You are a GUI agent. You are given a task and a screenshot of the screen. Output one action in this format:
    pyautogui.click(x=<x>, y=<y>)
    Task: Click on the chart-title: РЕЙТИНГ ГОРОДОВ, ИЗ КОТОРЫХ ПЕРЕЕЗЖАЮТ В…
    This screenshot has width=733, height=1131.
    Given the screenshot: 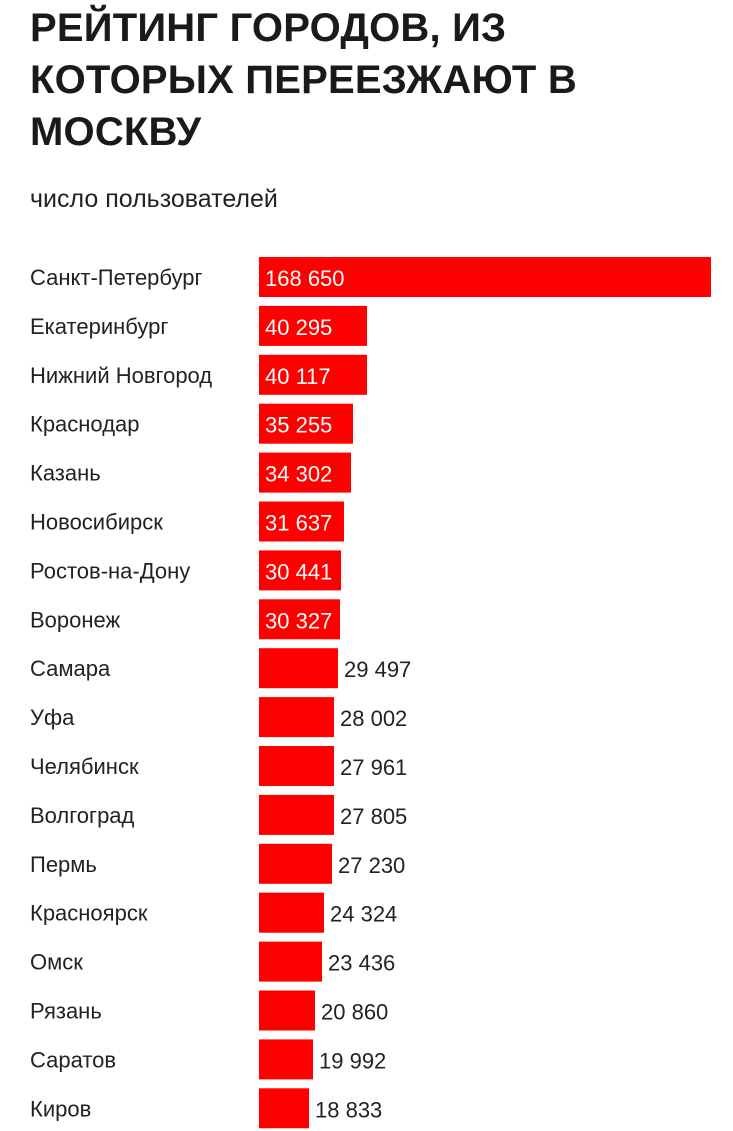 What is the action you would take?
    pyautogui.click(x=303, y=80)
    